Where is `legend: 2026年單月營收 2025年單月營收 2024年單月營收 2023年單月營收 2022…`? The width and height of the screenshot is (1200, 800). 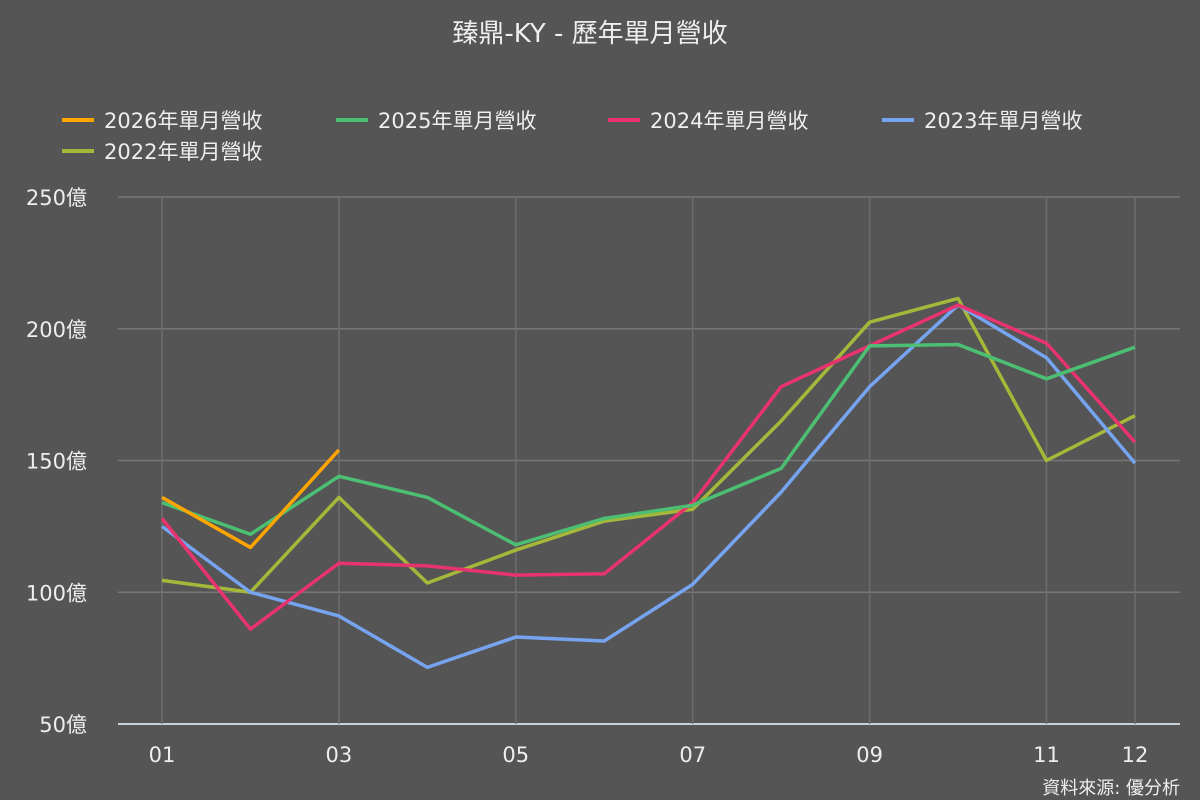 legend: 2026年單月營收 2025年單月營收 2024年單月營收 2023年單月營收 2022… is located at coordinates (572, 136).